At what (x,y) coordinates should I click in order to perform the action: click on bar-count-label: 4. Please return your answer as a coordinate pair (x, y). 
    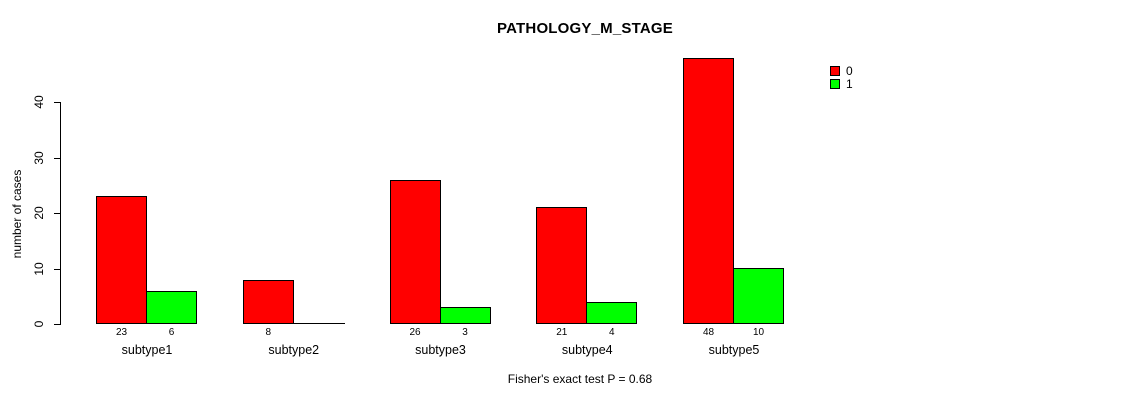
    Looking at the image, I should click on (611, 332).